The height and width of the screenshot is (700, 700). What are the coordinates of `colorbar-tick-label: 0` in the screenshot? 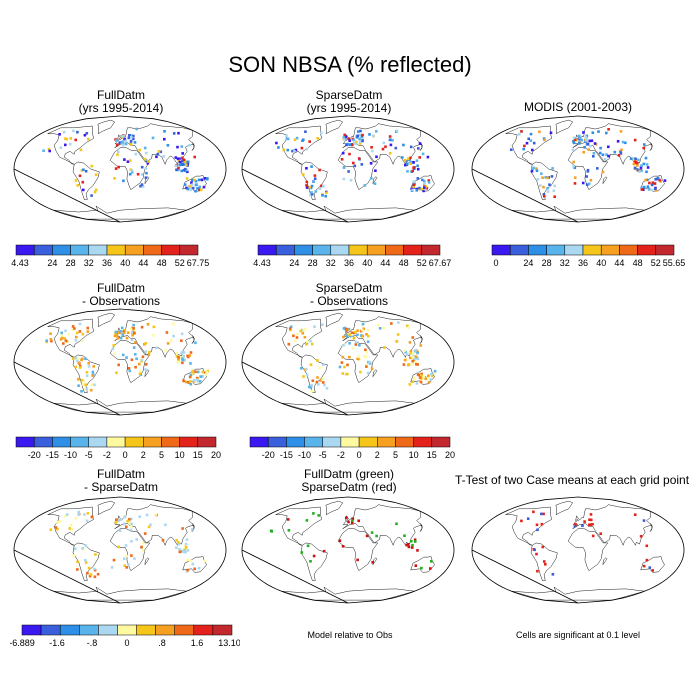 It's located at (126, 643).